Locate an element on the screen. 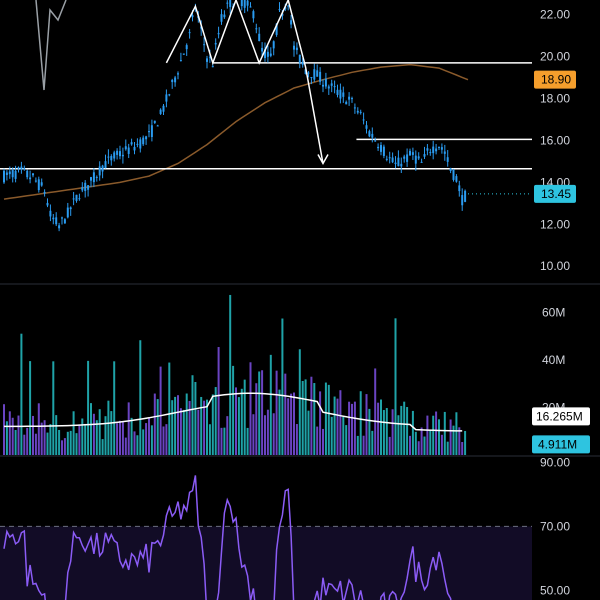 Image resolution: width=600 pixels, height=600 pixels. price-badge-ma is located at coordinates (555, 79).